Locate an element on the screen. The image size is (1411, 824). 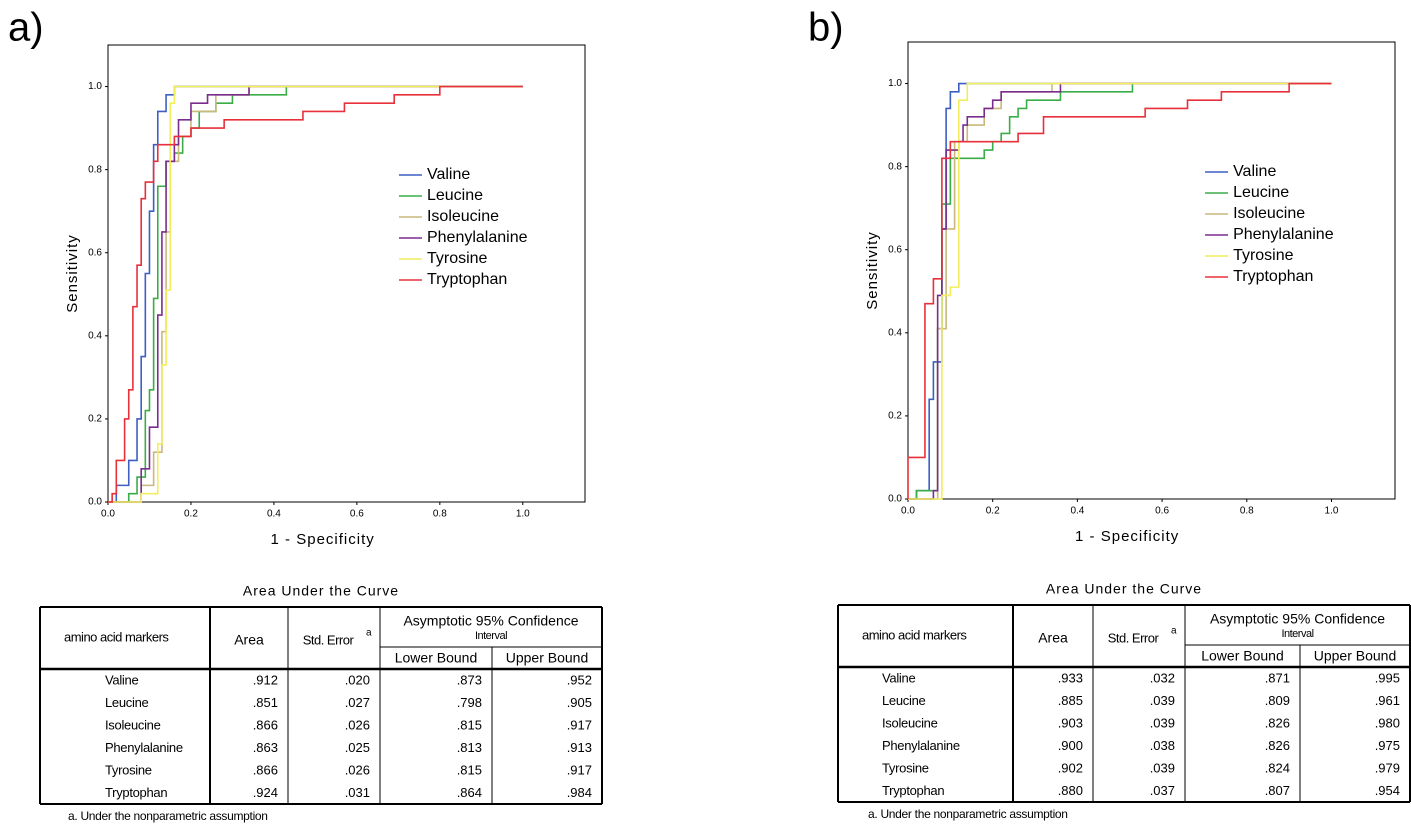
cell-value: .864 is located at coordinates (469, 792).